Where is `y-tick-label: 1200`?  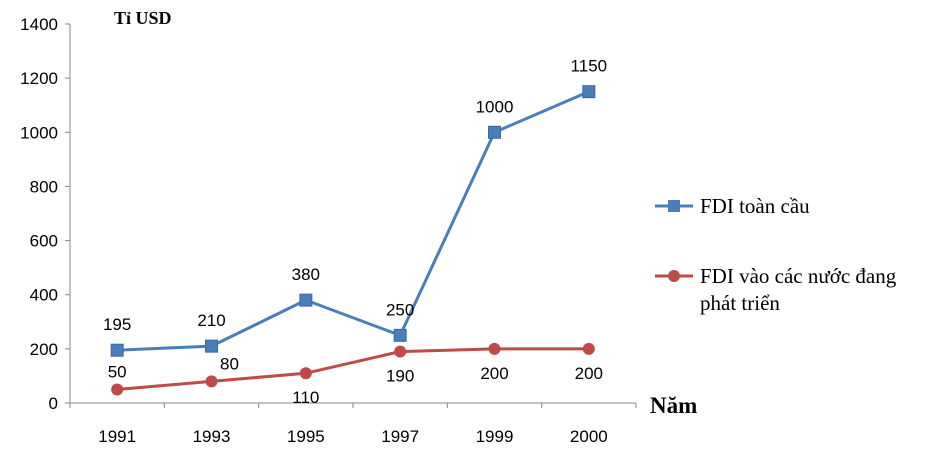 y-tick-label: 1200 is located at coordinates (39, 78).